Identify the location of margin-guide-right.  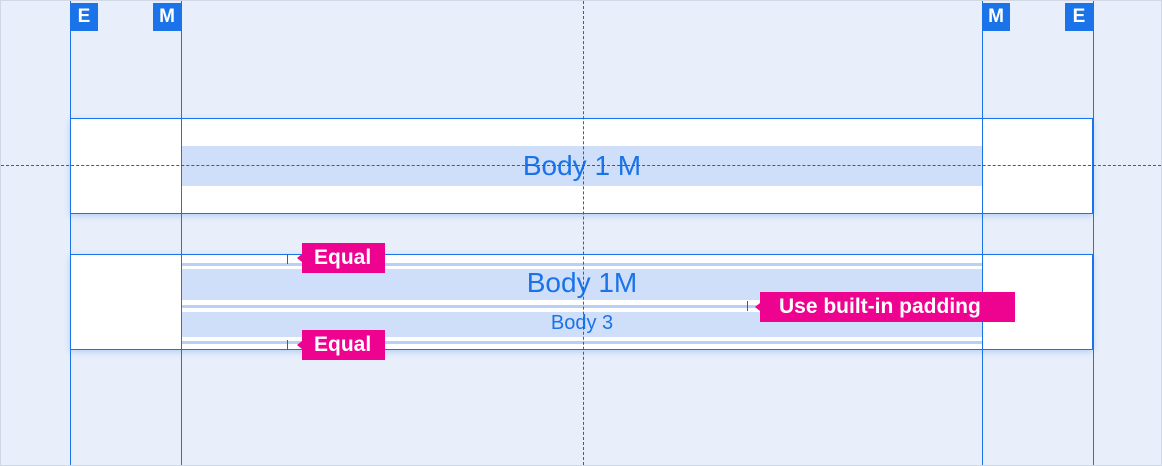
(982, 233).